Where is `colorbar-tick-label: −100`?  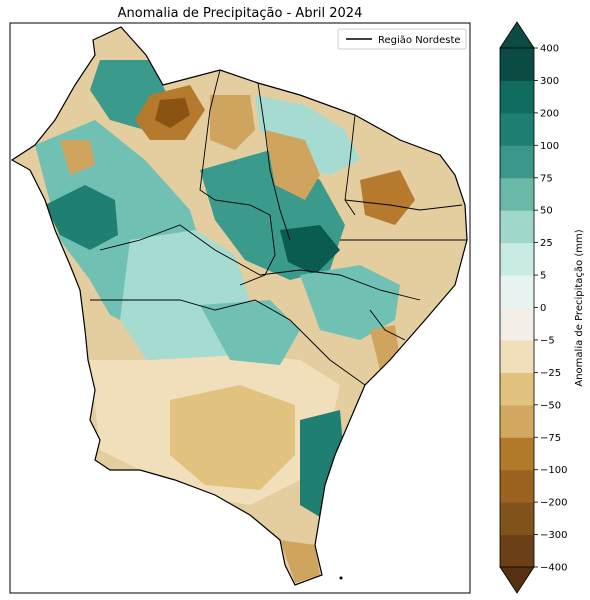
colorbar-tick-label: −100 is located at coordinates (553, 470).